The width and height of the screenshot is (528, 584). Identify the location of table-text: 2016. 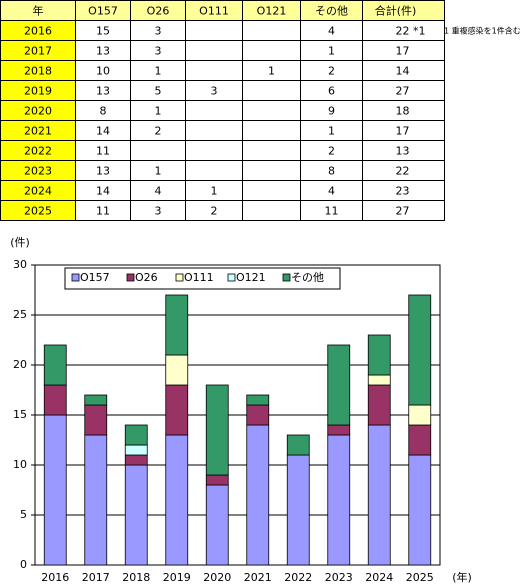
(38, 31).